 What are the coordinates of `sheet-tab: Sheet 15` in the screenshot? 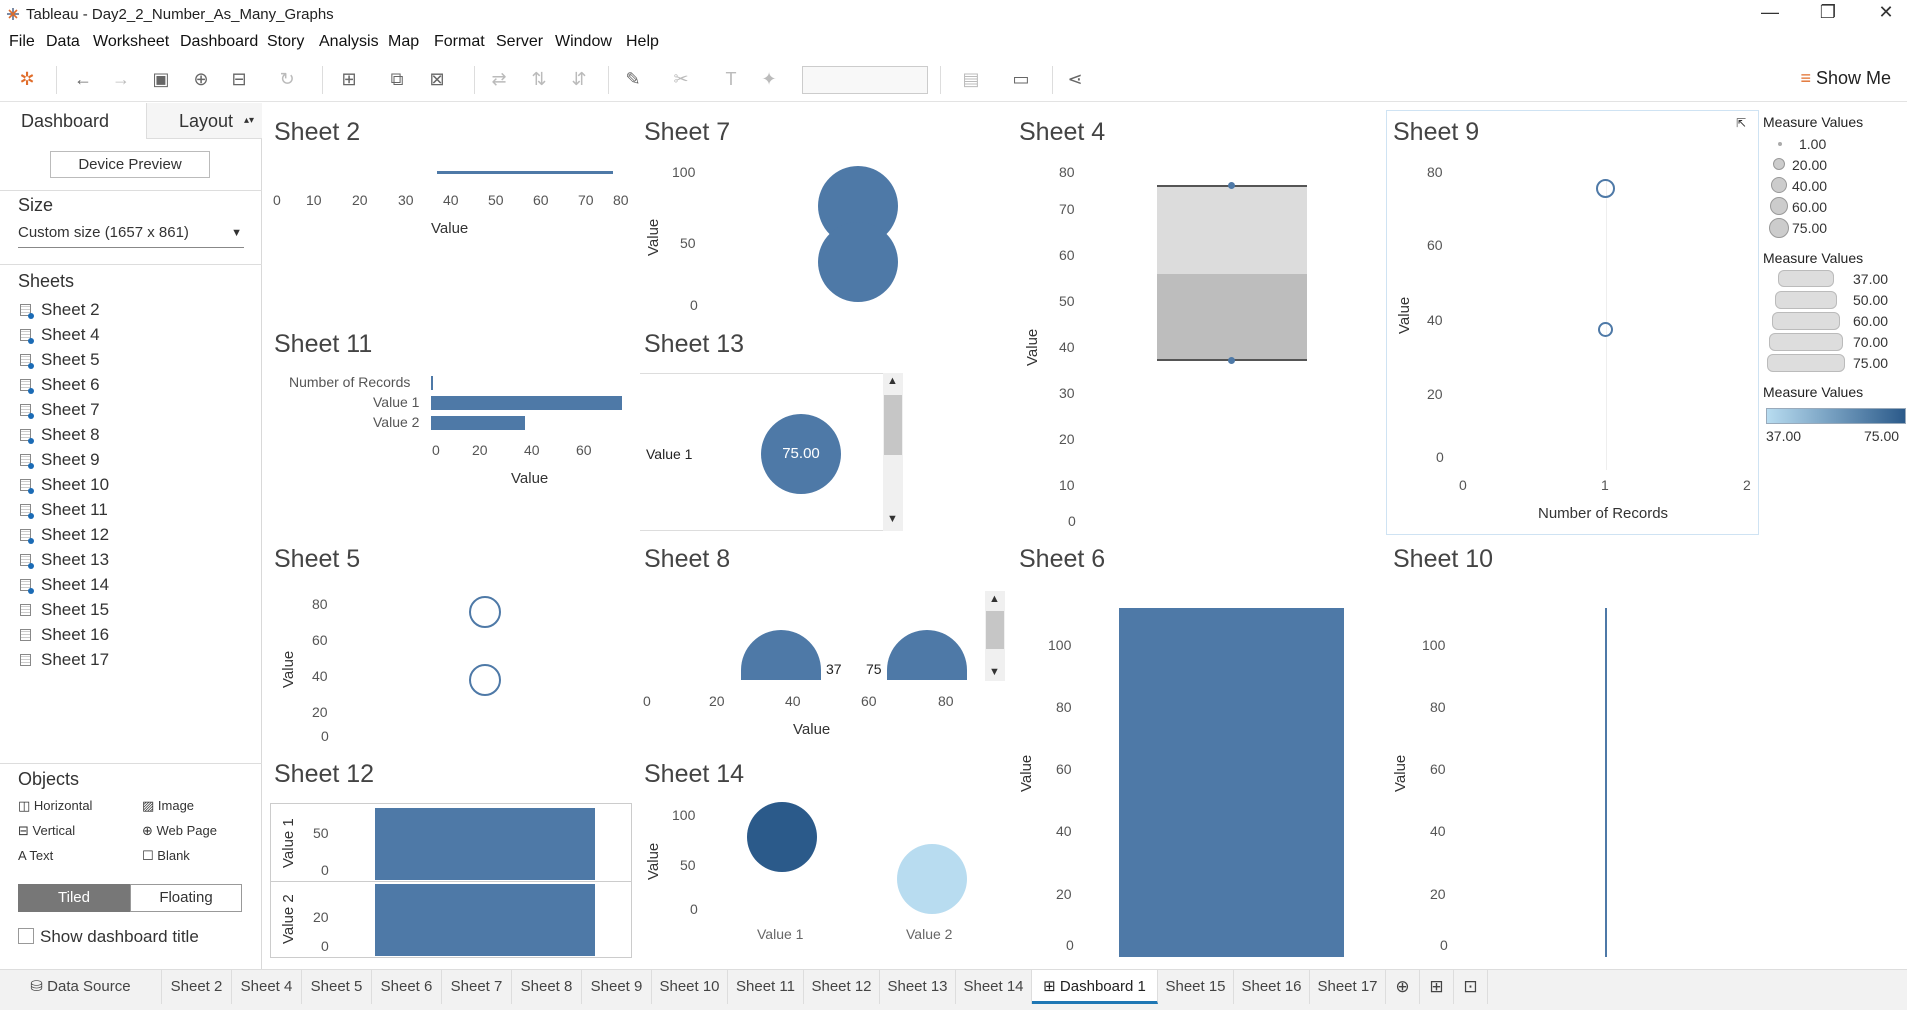 It's located at (1196, 987).